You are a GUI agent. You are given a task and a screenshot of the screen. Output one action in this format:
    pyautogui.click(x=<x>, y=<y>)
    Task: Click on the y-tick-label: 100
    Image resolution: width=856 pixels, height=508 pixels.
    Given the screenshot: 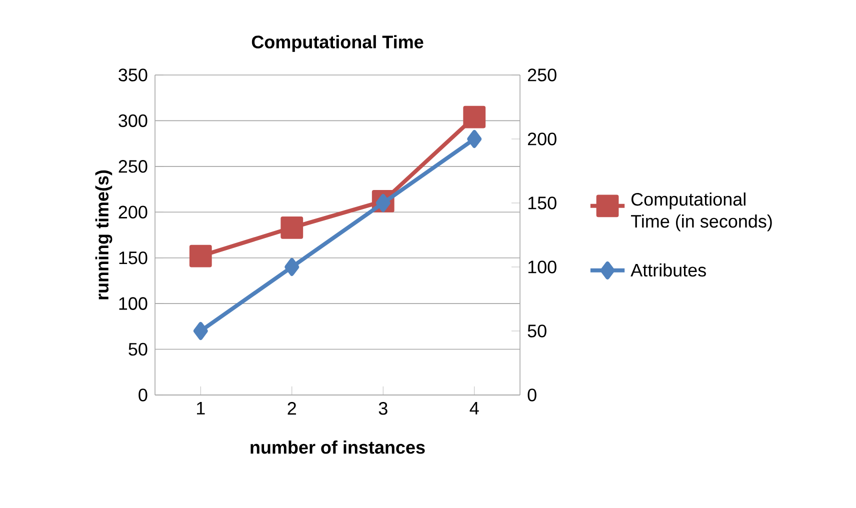 What is the action you would take?
    pyautogui.click(x=133, y=303)
    